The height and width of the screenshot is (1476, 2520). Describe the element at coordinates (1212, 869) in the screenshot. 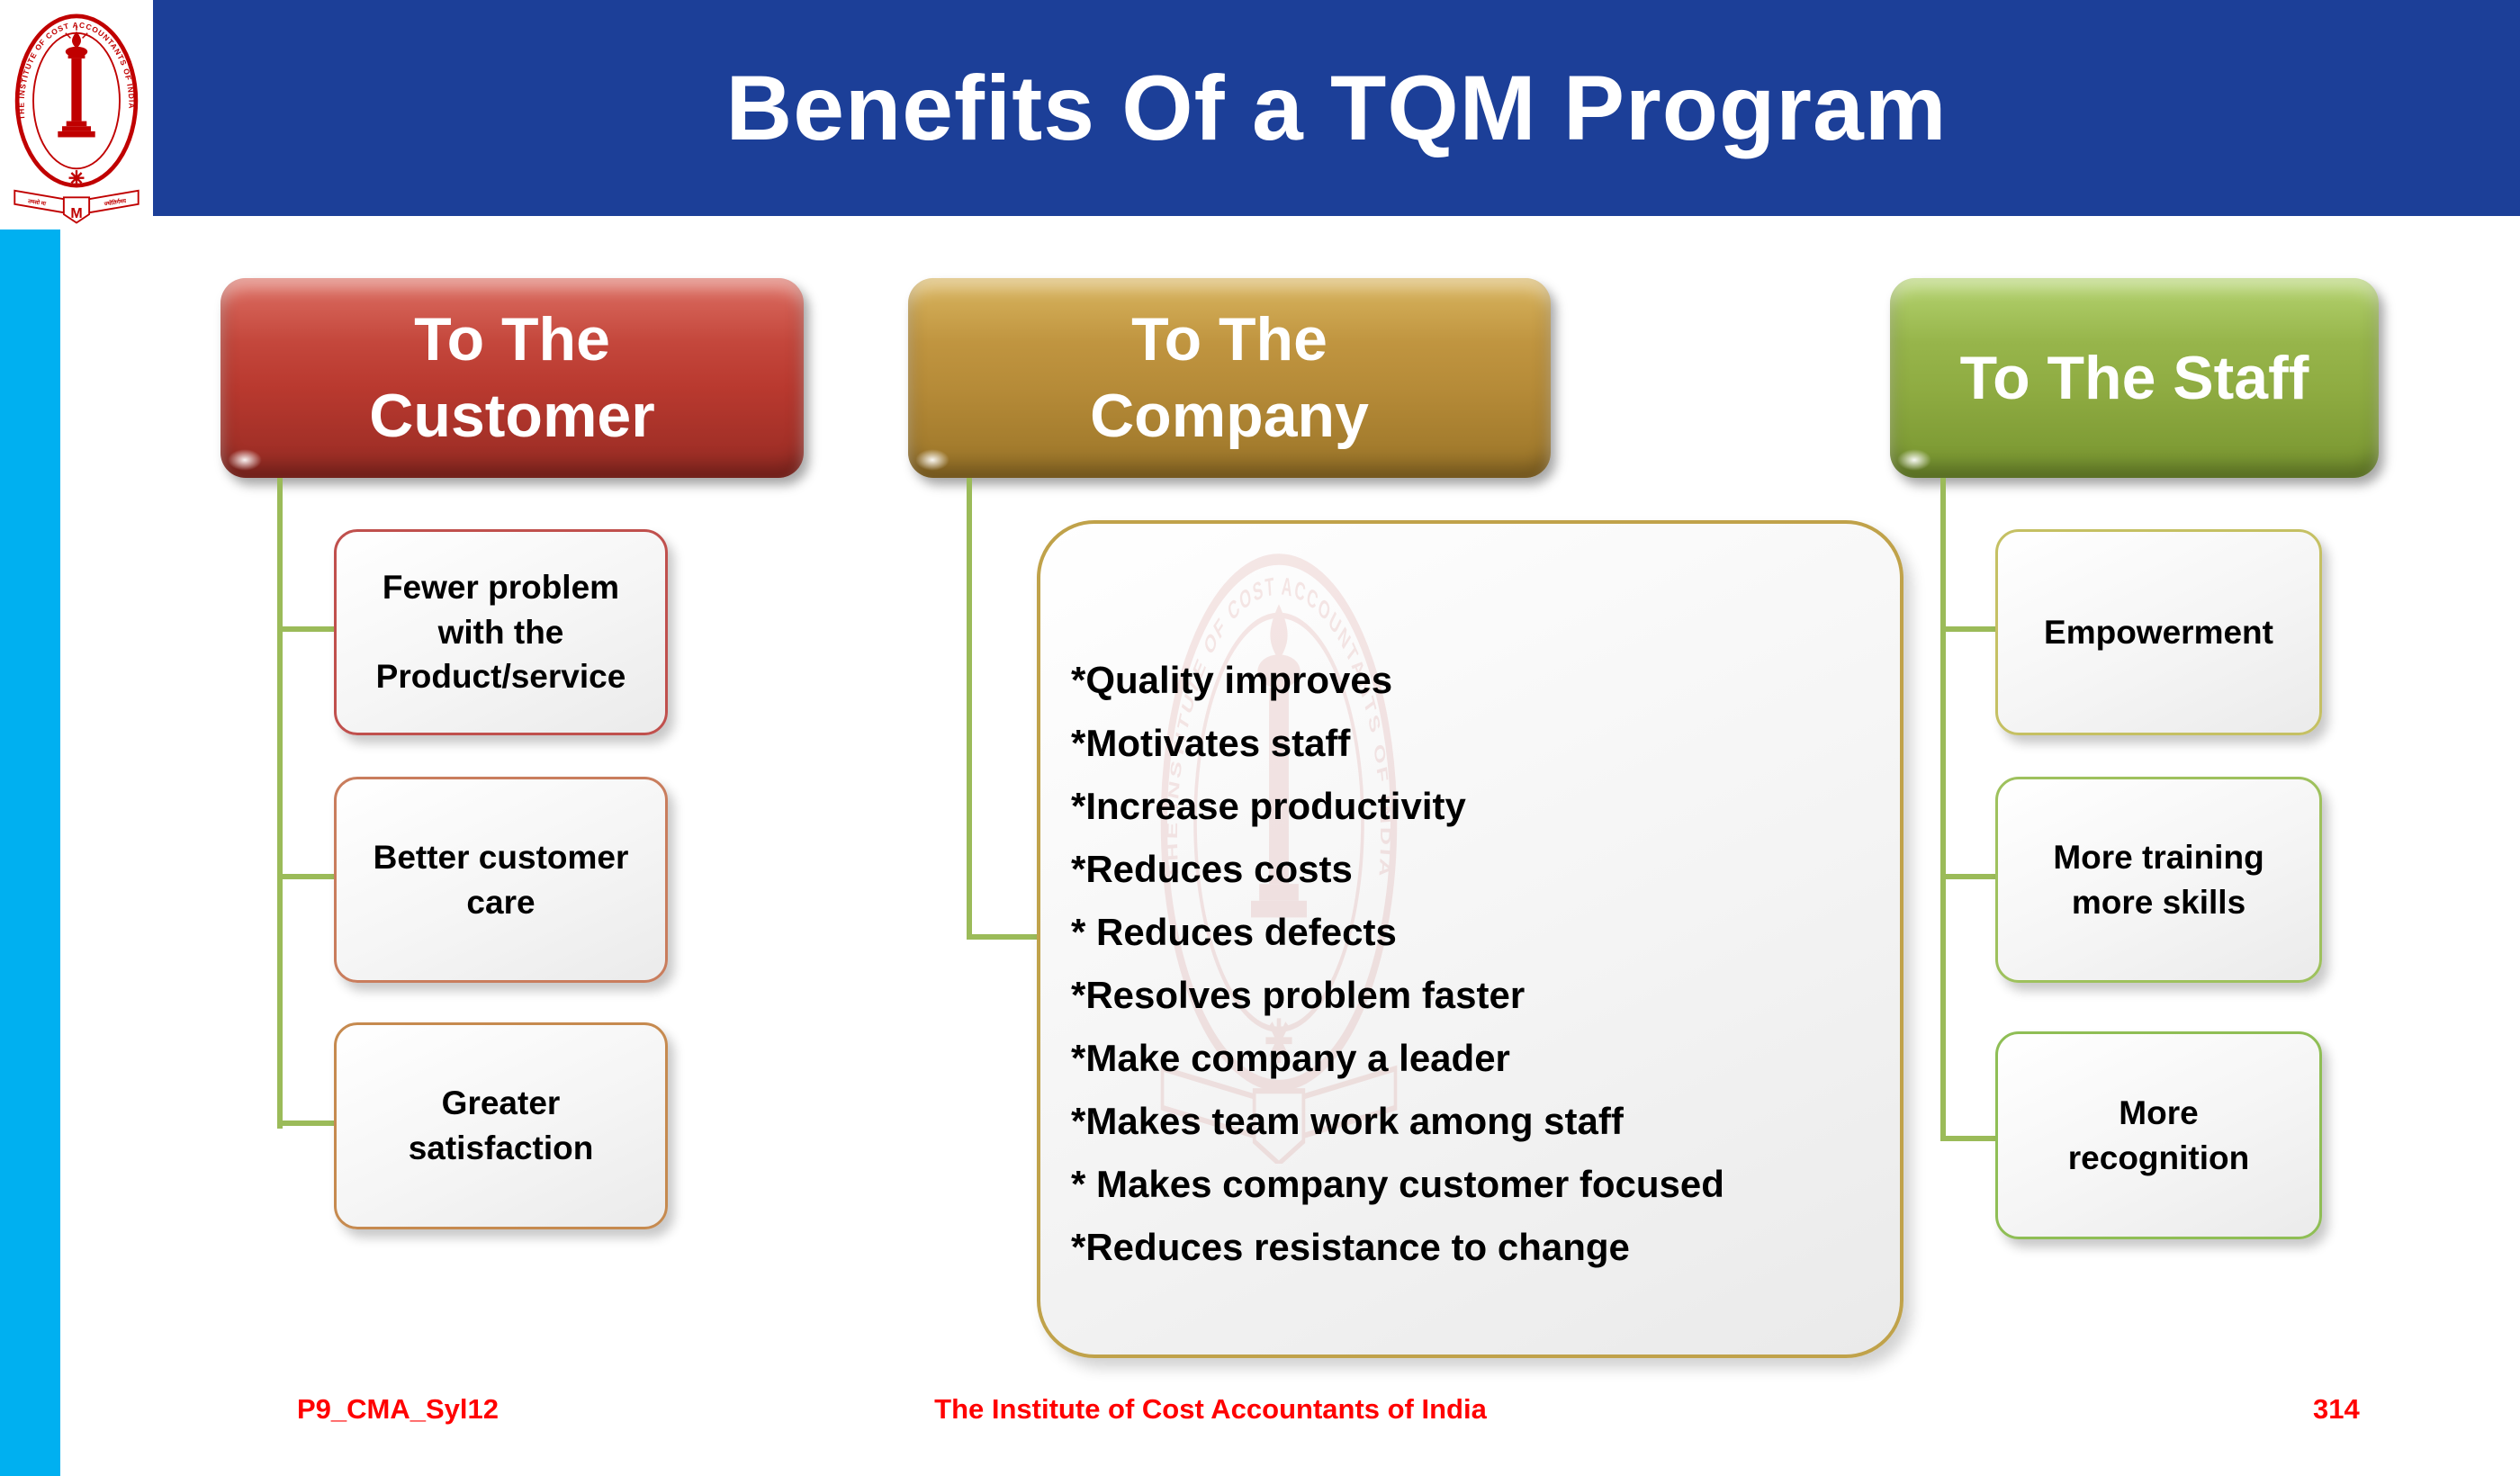

I see `company-benefit-item: *Reduces costs` at that location.